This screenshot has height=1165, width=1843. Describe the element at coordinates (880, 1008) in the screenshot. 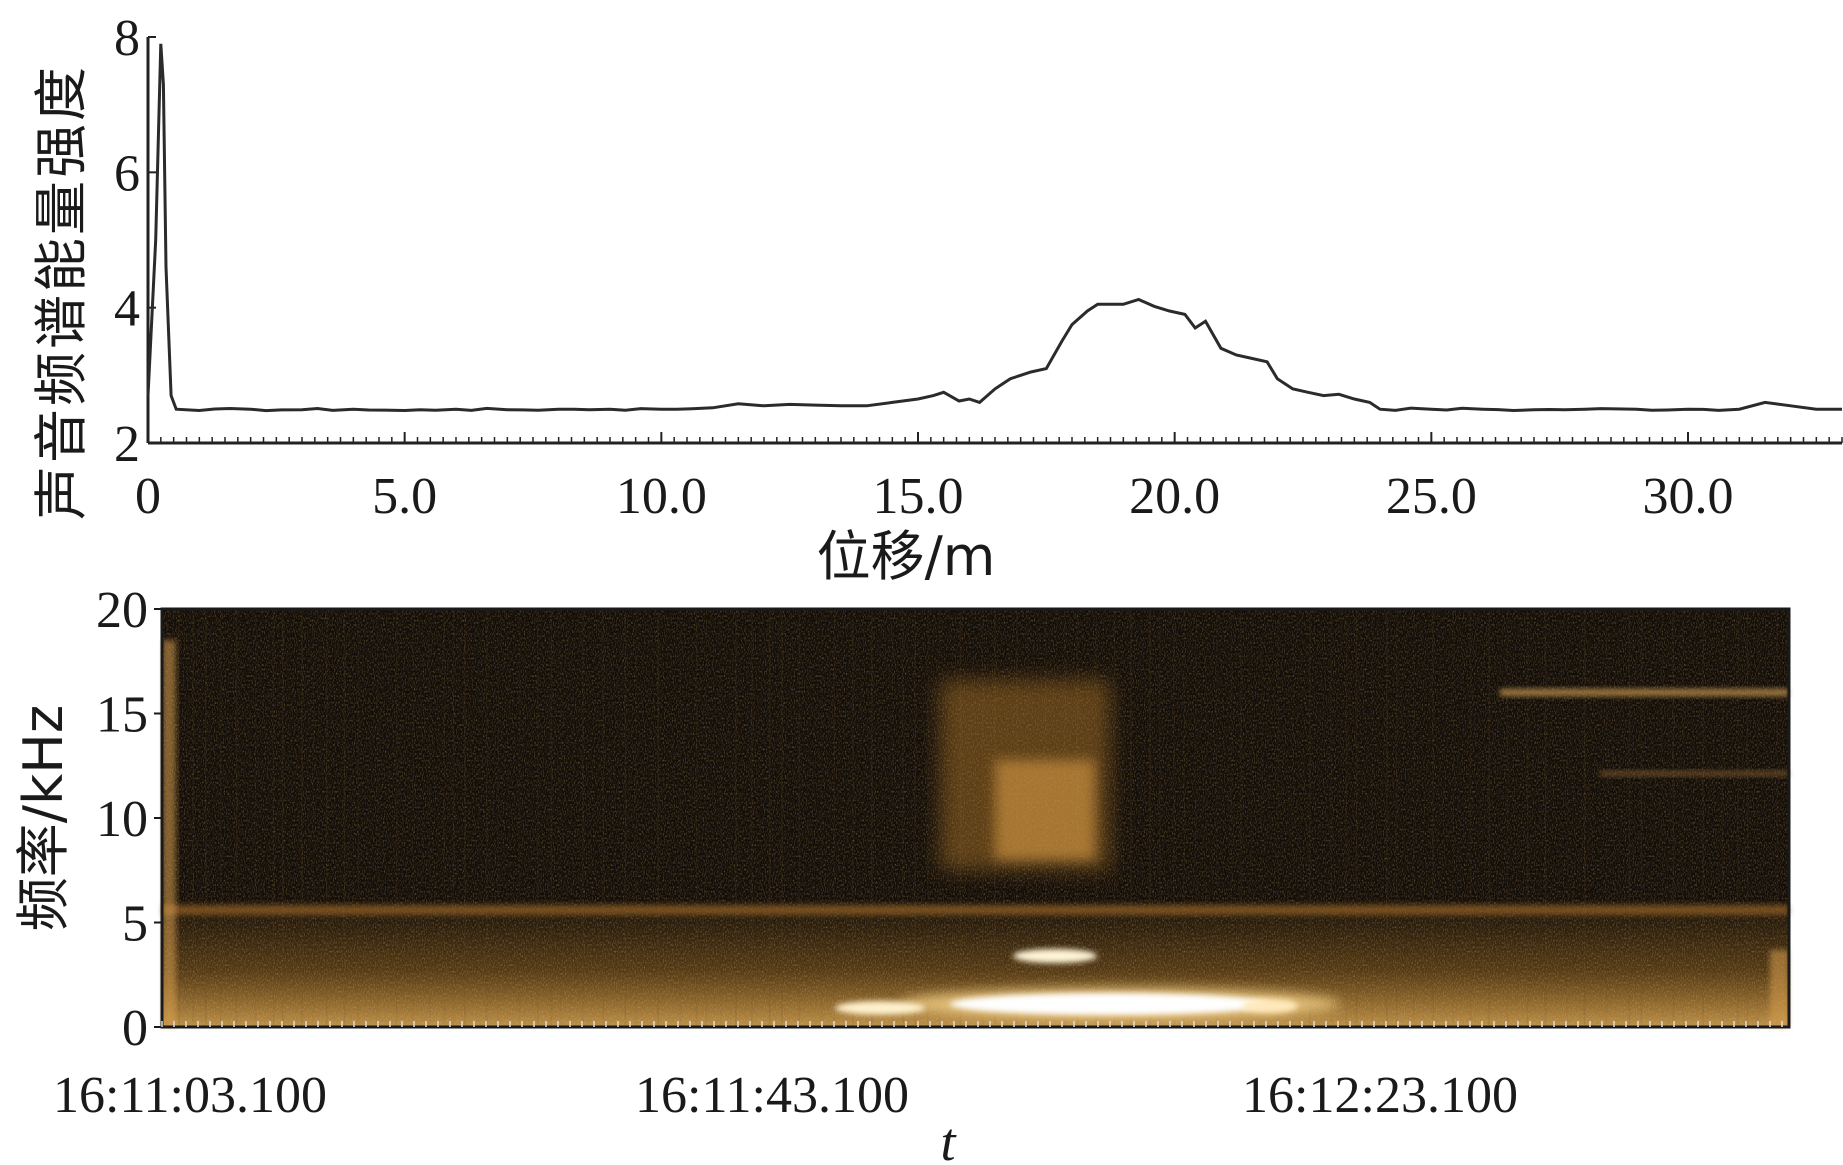

I see `burst-1khz-left` at that location.